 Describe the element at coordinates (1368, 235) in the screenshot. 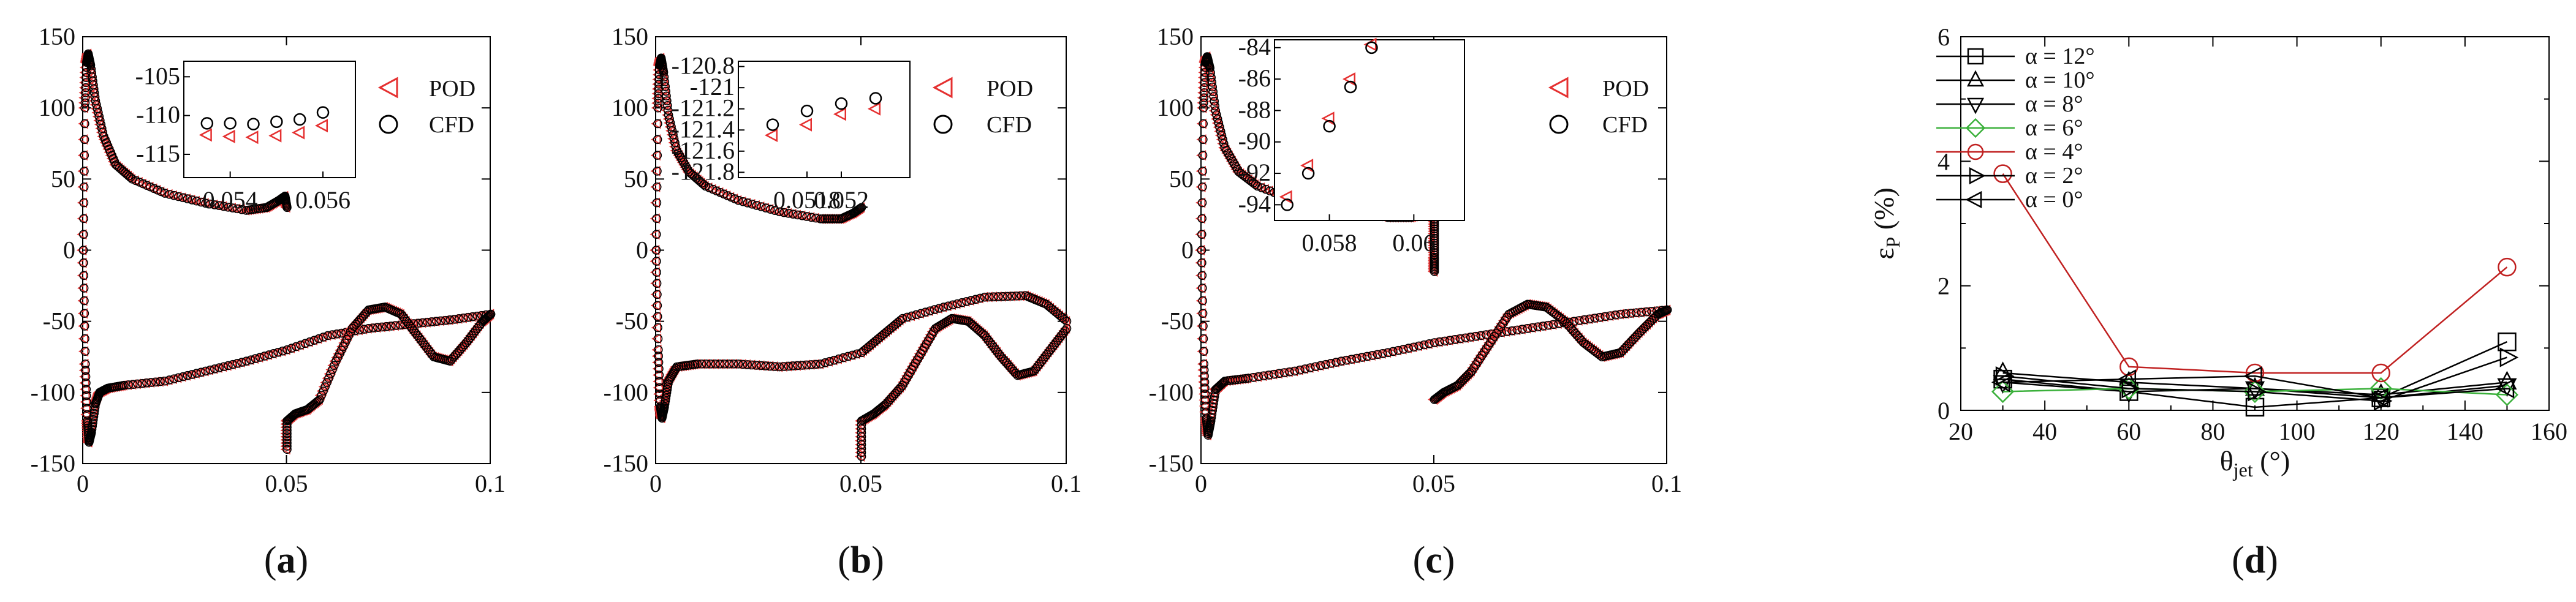

I see `inset-c-x-ticks: 0.058 0.06` at that location.